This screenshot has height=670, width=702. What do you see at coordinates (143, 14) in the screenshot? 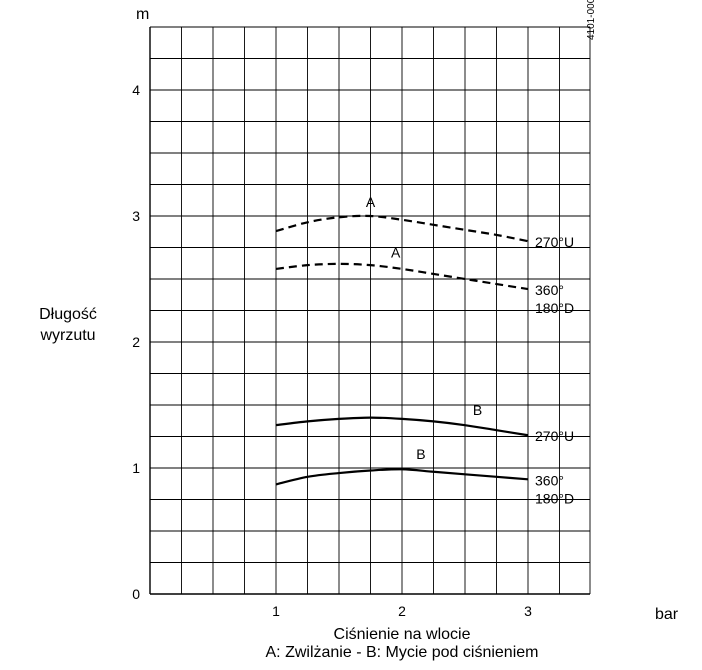
I see `y-axis-unit: m` at bounding box center [143, 14].